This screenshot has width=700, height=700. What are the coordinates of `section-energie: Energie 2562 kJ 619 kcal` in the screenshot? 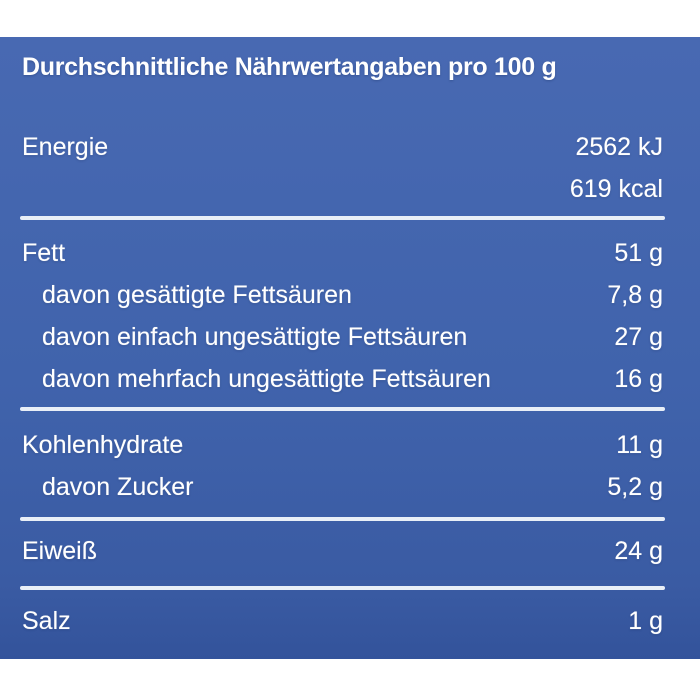 It's located at (342, 168).